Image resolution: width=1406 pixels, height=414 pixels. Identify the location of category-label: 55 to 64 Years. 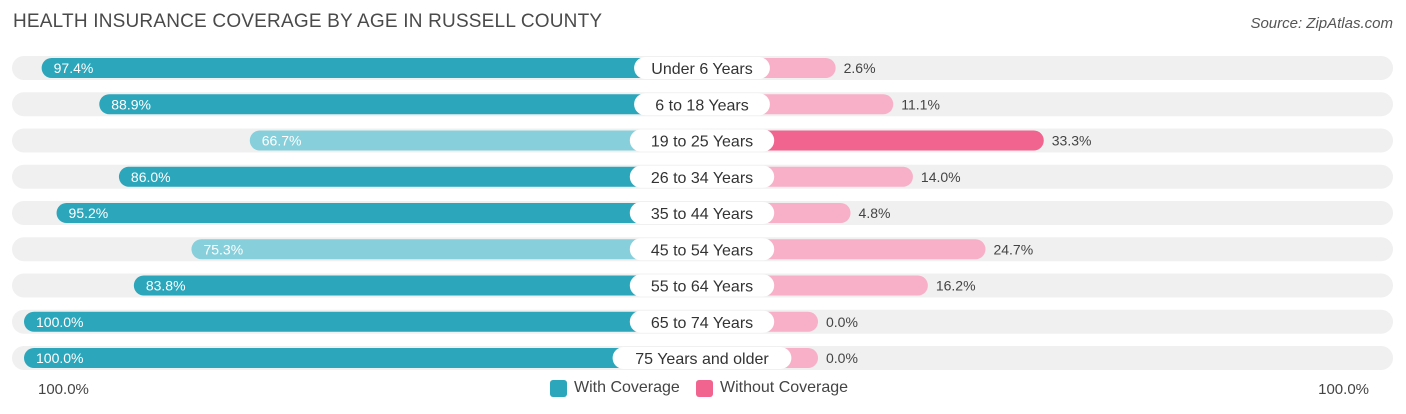
(702, 287).